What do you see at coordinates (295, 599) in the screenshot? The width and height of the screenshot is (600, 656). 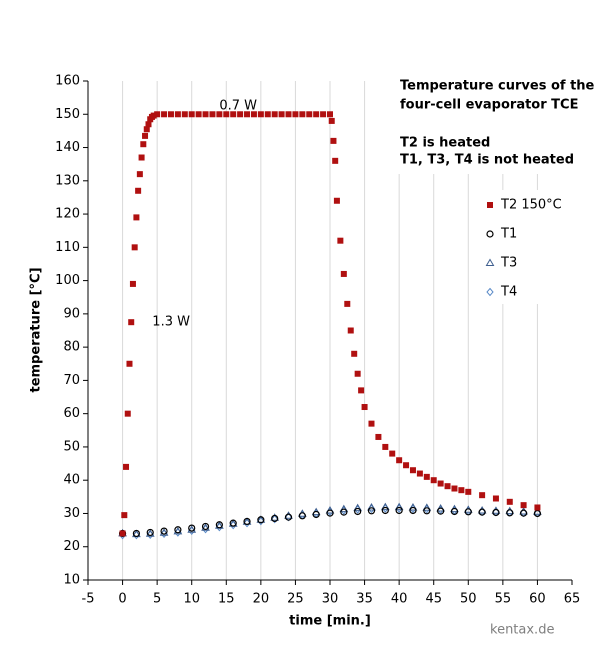 I see `x-tick-label: 25` at bounding box center [295, 599].